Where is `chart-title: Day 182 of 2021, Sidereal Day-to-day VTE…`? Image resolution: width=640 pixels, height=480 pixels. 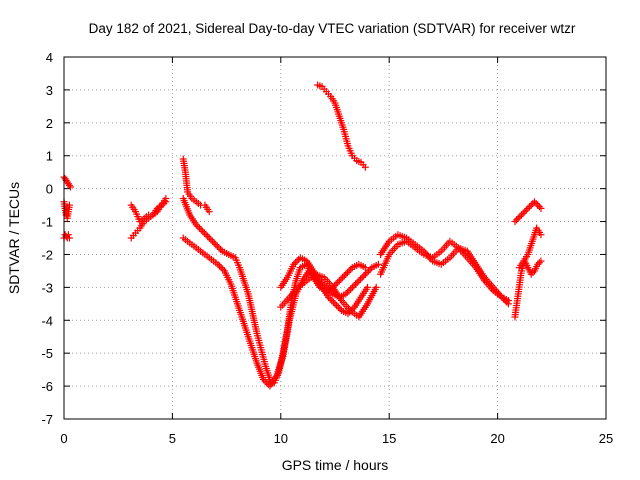 chart-title: Day 182 of 2021, Sidereal Day-to-day VTE… is located at coordinates (332, 28).